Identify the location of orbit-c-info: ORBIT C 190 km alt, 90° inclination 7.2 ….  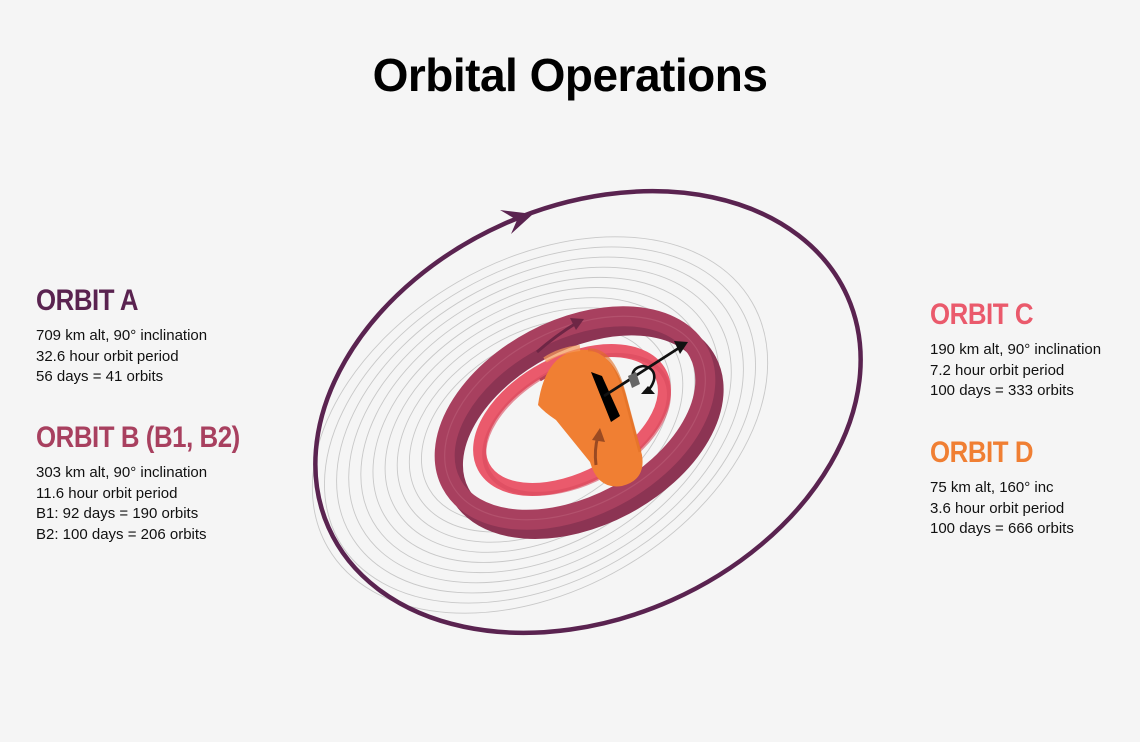
(1035, 350).